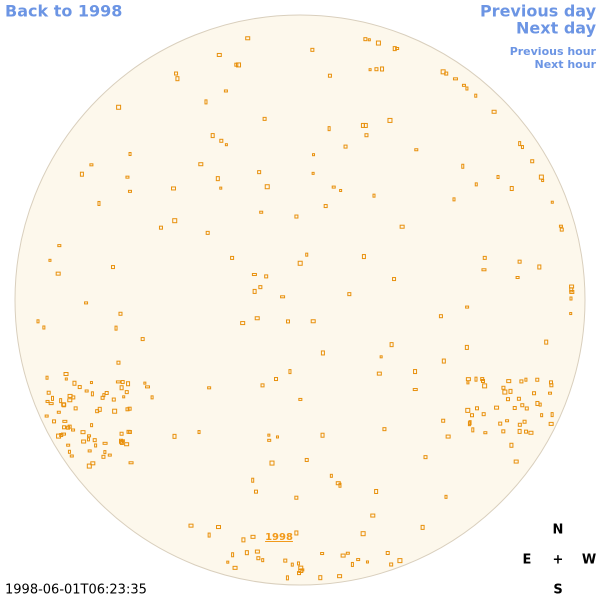 Image resolution: width=600 pixels, height=600 pixels. What do you see at coordinates (553, 51) in the screenshot?
I see `previous-hour-link: Previous hour` at bounding box center [553, 51].